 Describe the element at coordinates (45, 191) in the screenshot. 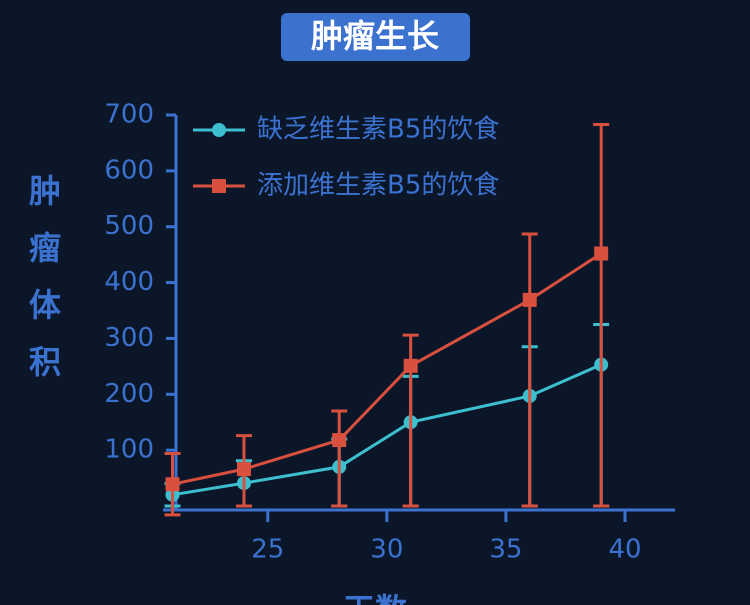

I see `y-axis-label: 肿` at that location.